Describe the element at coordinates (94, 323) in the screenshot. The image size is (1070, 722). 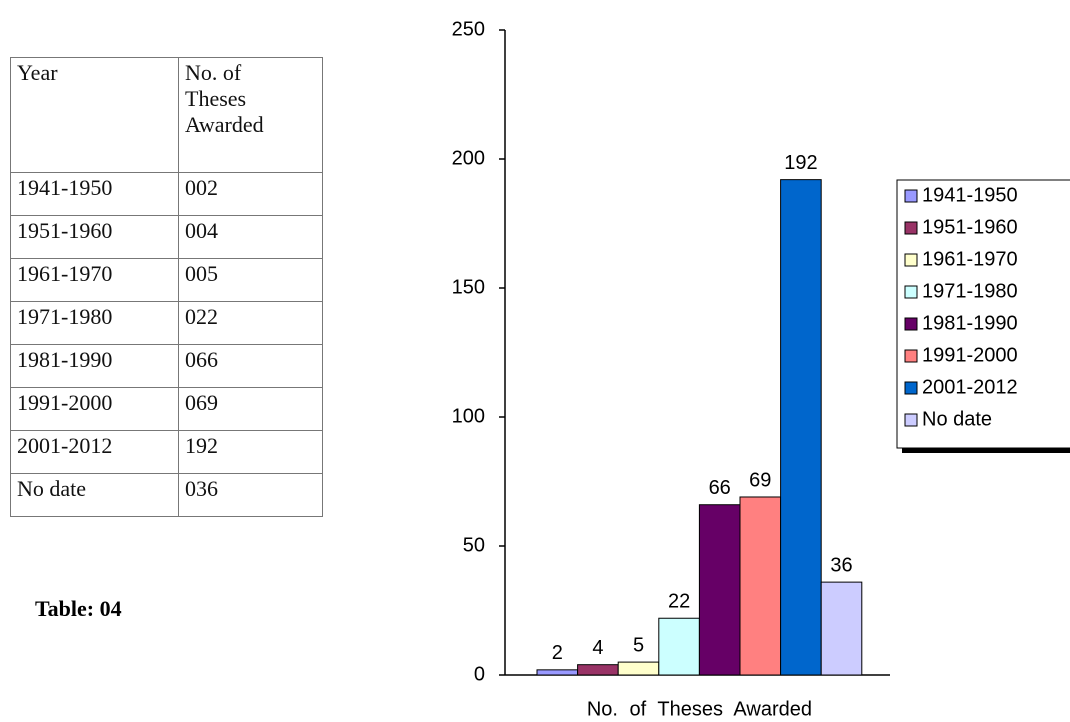
I see `table-cell: 1971-1980` at that location.